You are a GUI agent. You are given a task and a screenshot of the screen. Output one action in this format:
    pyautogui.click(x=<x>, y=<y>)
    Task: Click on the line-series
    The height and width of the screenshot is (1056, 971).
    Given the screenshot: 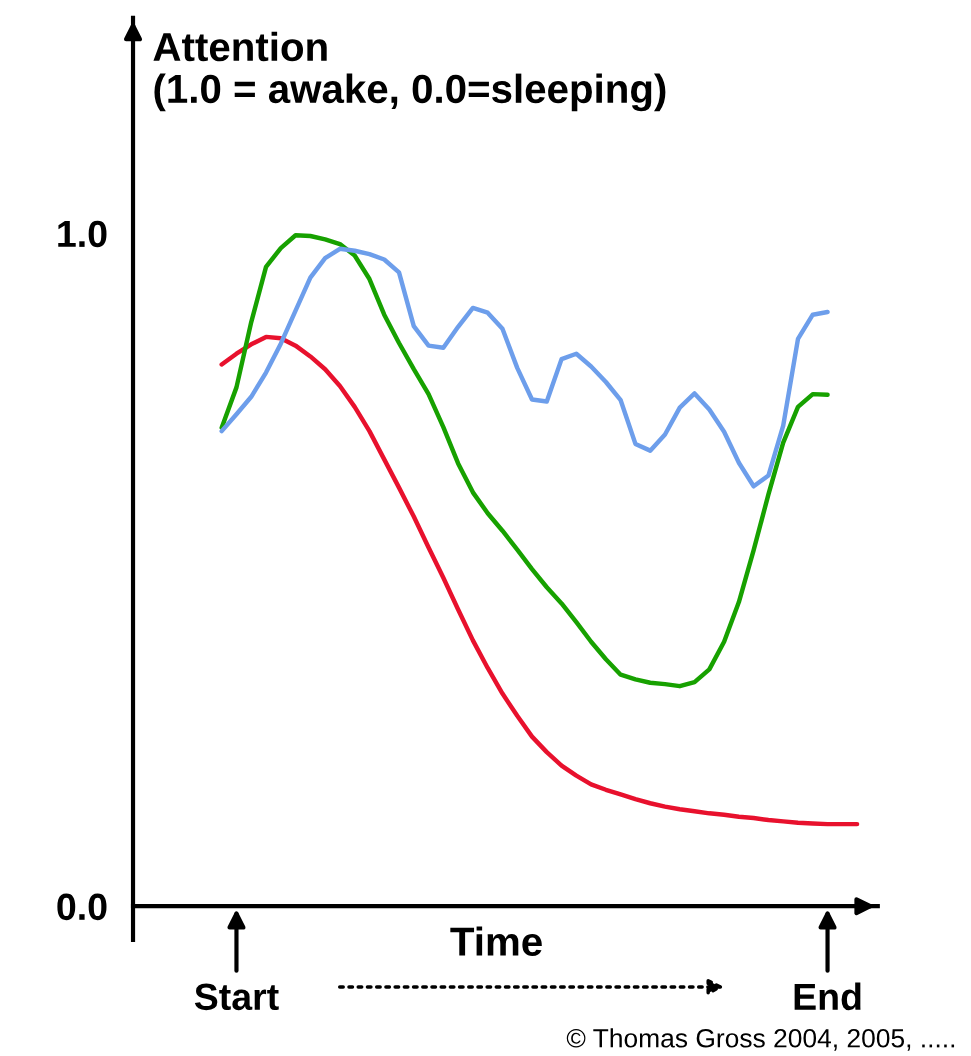 What is the action you would take?
    pyautogui.click(x=524, y=367)
    